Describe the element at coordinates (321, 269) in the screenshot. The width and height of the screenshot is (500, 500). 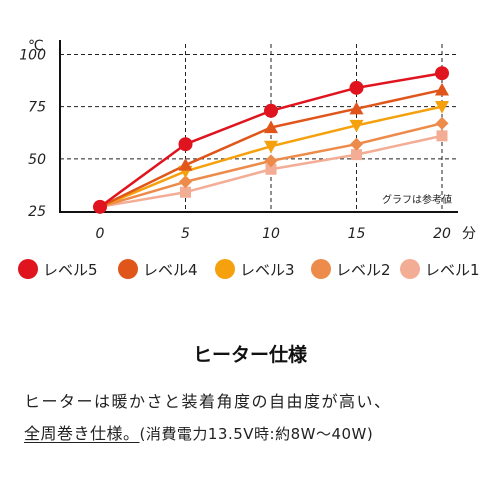
I see `legend-swatch-level2` at that location.